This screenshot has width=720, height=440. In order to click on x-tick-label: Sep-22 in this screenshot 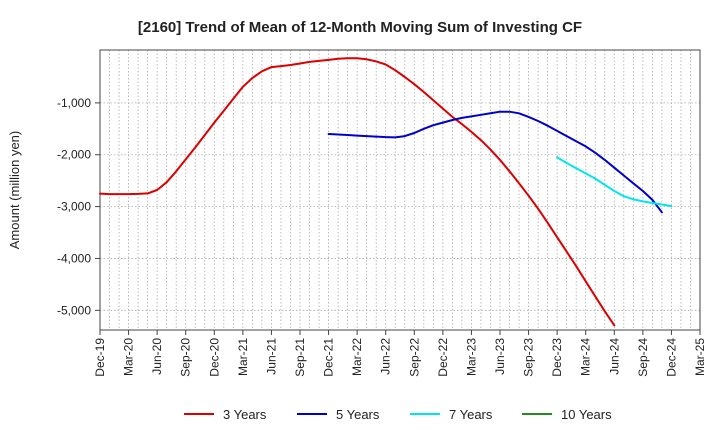, I will do `click(414, 357)`.